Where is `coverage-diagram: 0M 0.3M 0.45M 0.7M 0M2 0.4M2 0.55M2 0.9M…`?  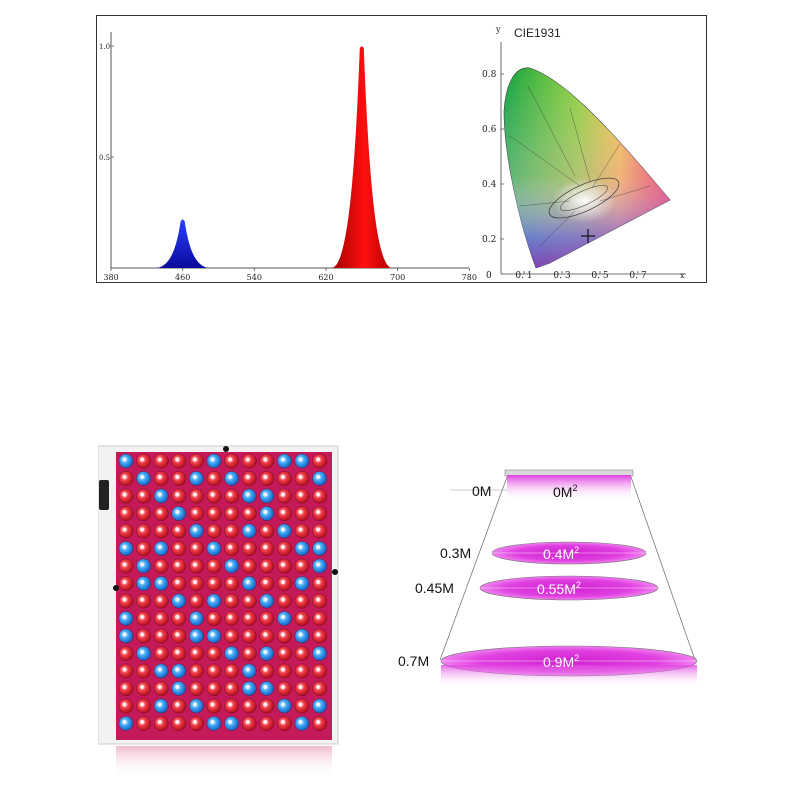
coverage-diagram: 0M 0.3M 0.45M 0.7M 0M2 0.4M2 0.55M2 0.9M… is located at coordinates (555, 575).